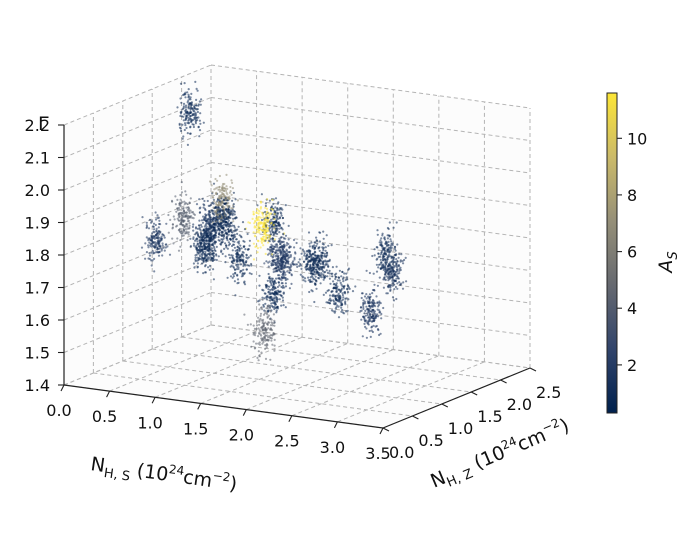  Describe the element at coordinates (37, 223) in the screenshot. I see `z-tick-label: 1.9` at that location.